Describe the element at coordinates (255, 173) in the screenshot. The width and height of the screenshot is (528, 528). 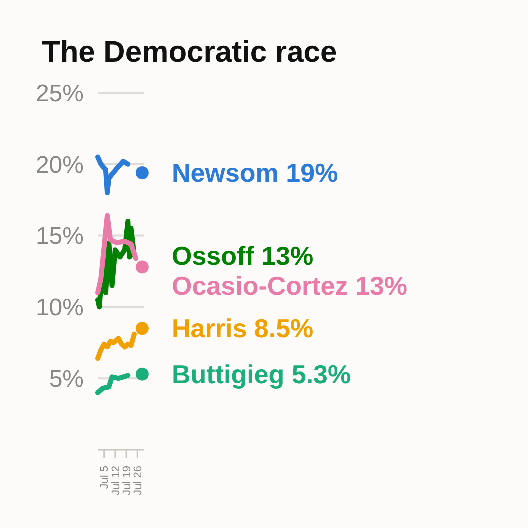
I see `text: Newsom 19%` at that location.